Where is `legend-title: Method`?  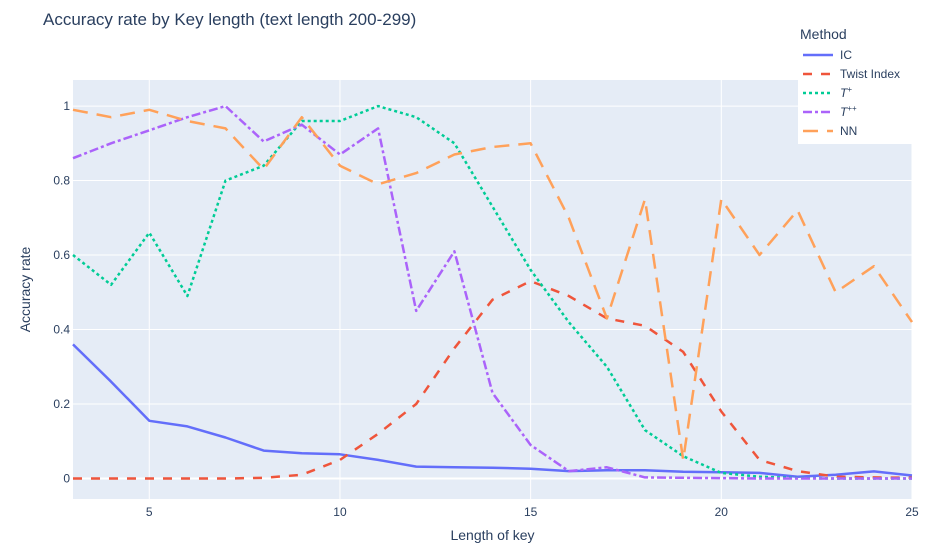
legend-title: Method is located at coordinates (823, 34).